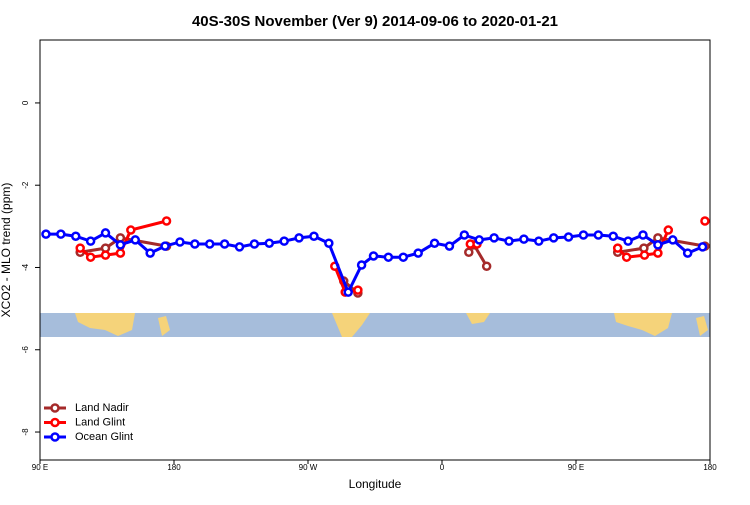  I want to click on legend-label: Land Glint, so click(100, 422).